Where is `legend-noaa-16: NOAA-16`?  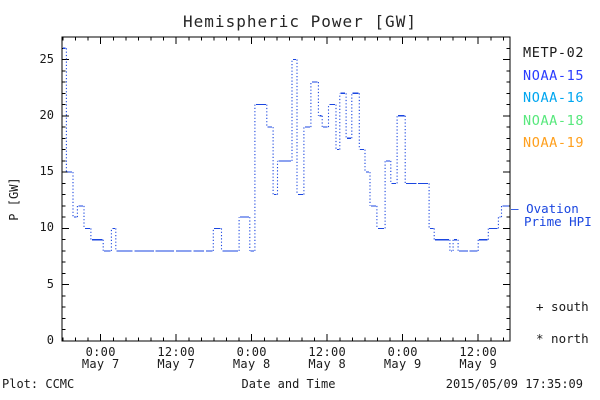 legend-noaa-16: NOAA-16 is located at coordinates (554, 98).